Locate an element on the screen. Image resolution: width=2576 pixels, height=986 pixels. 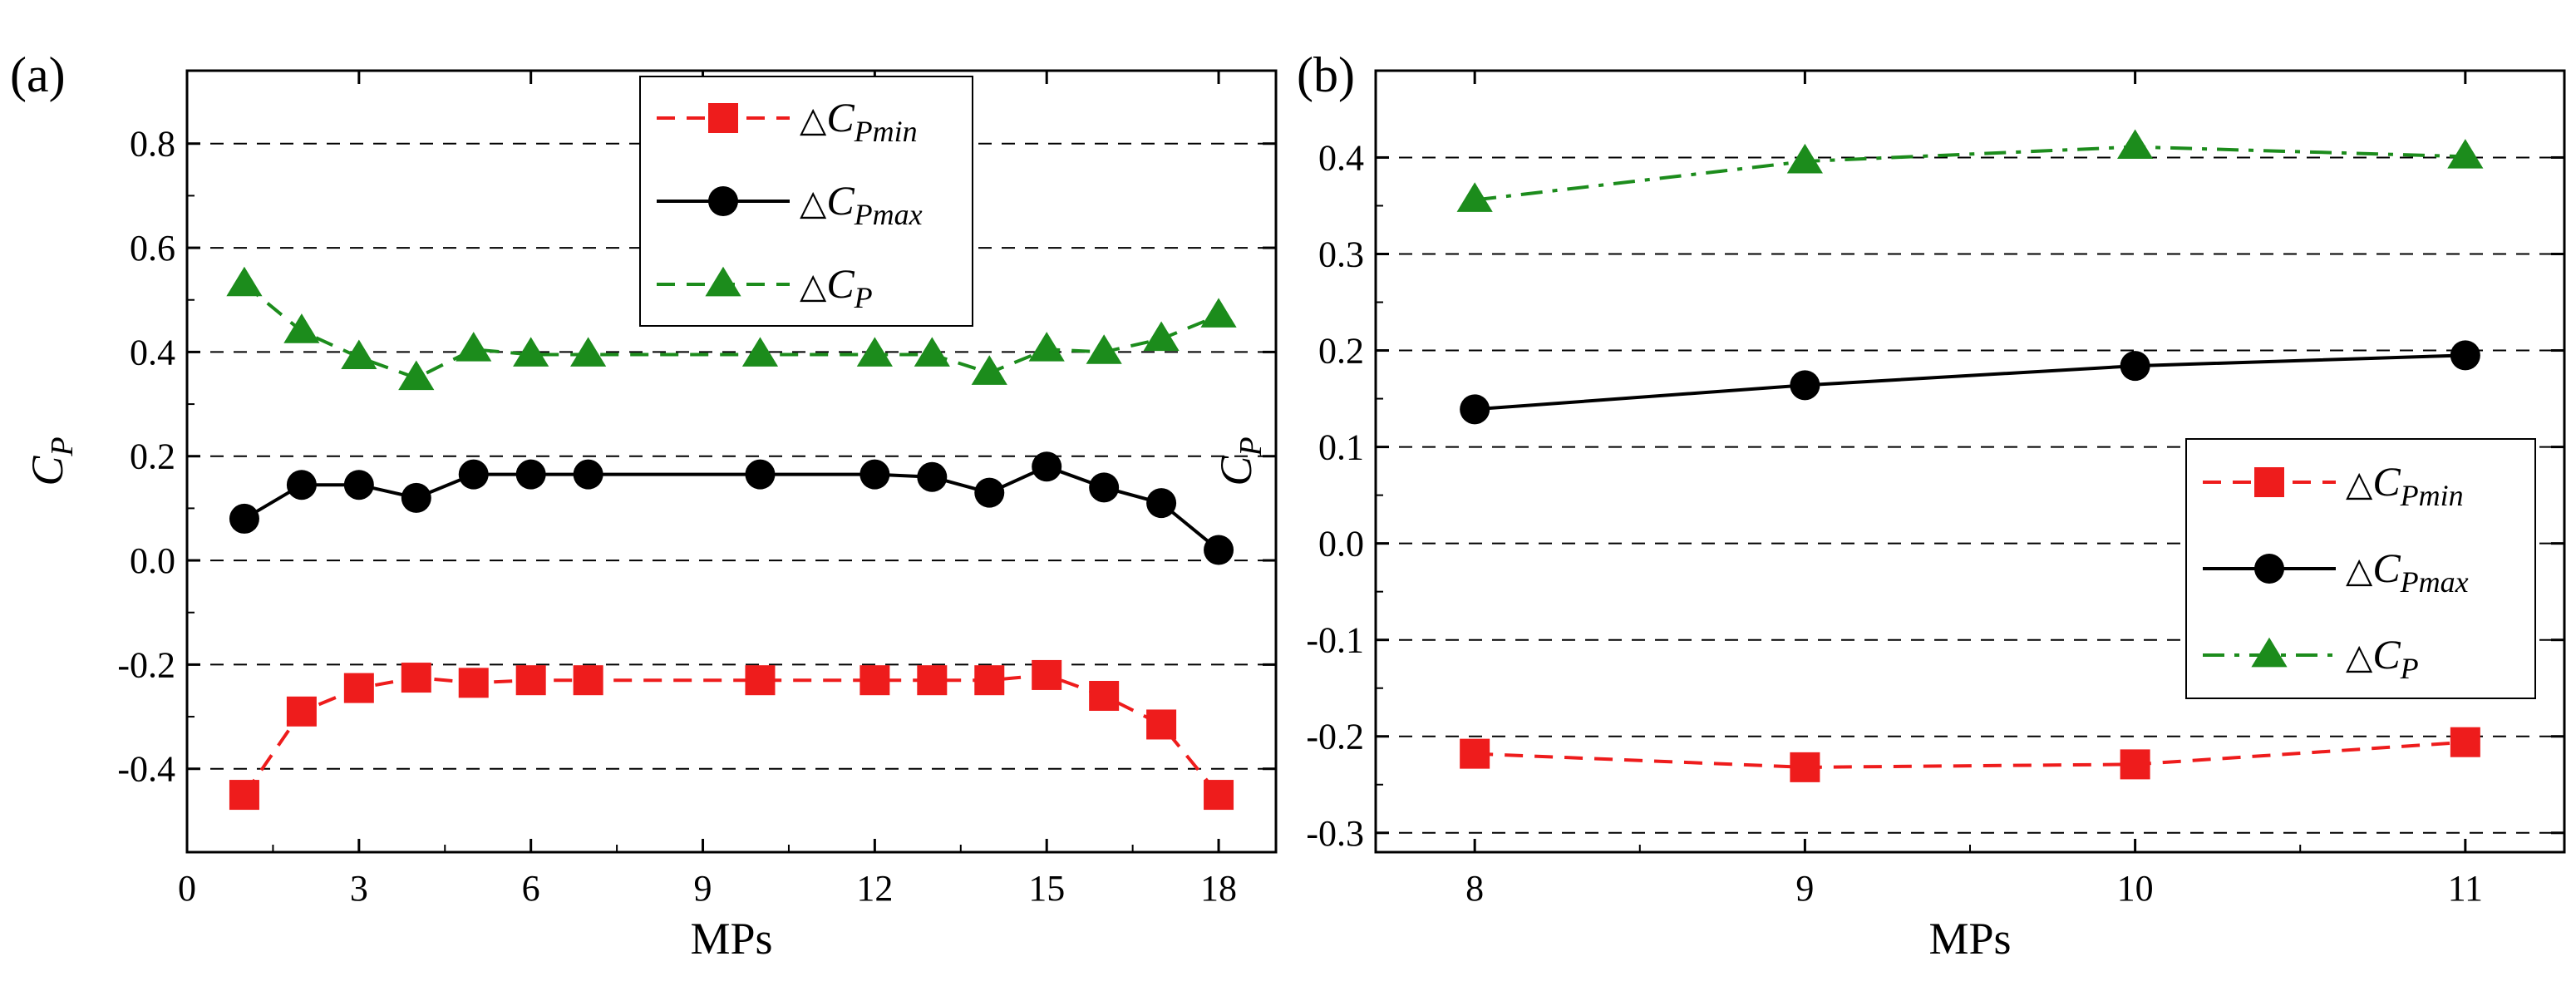
panel-label: (b) is located at coordinates (1326, 74).